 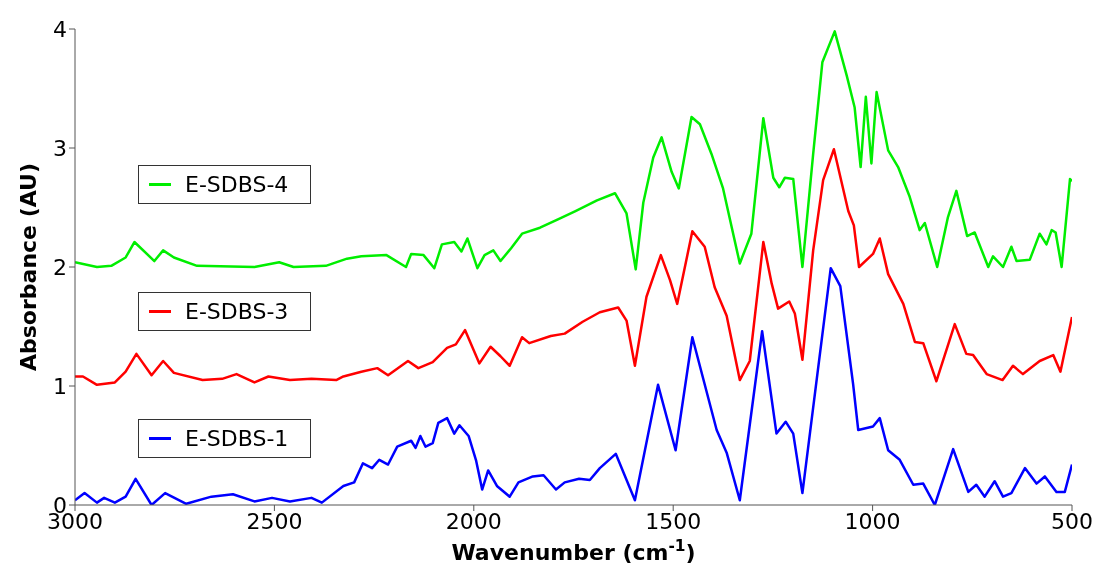 I want to click on legend-label: E-SDBS-4, so click(x=237, y=184).